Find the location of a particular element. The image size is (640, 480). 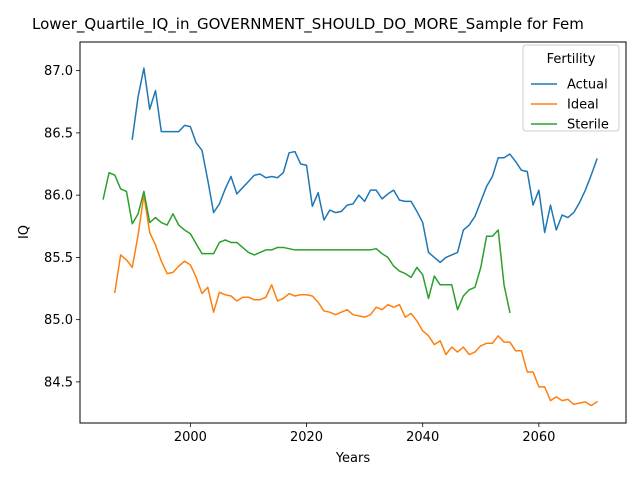

legend-label-actual: Actual is located at coordinates (587, 85).